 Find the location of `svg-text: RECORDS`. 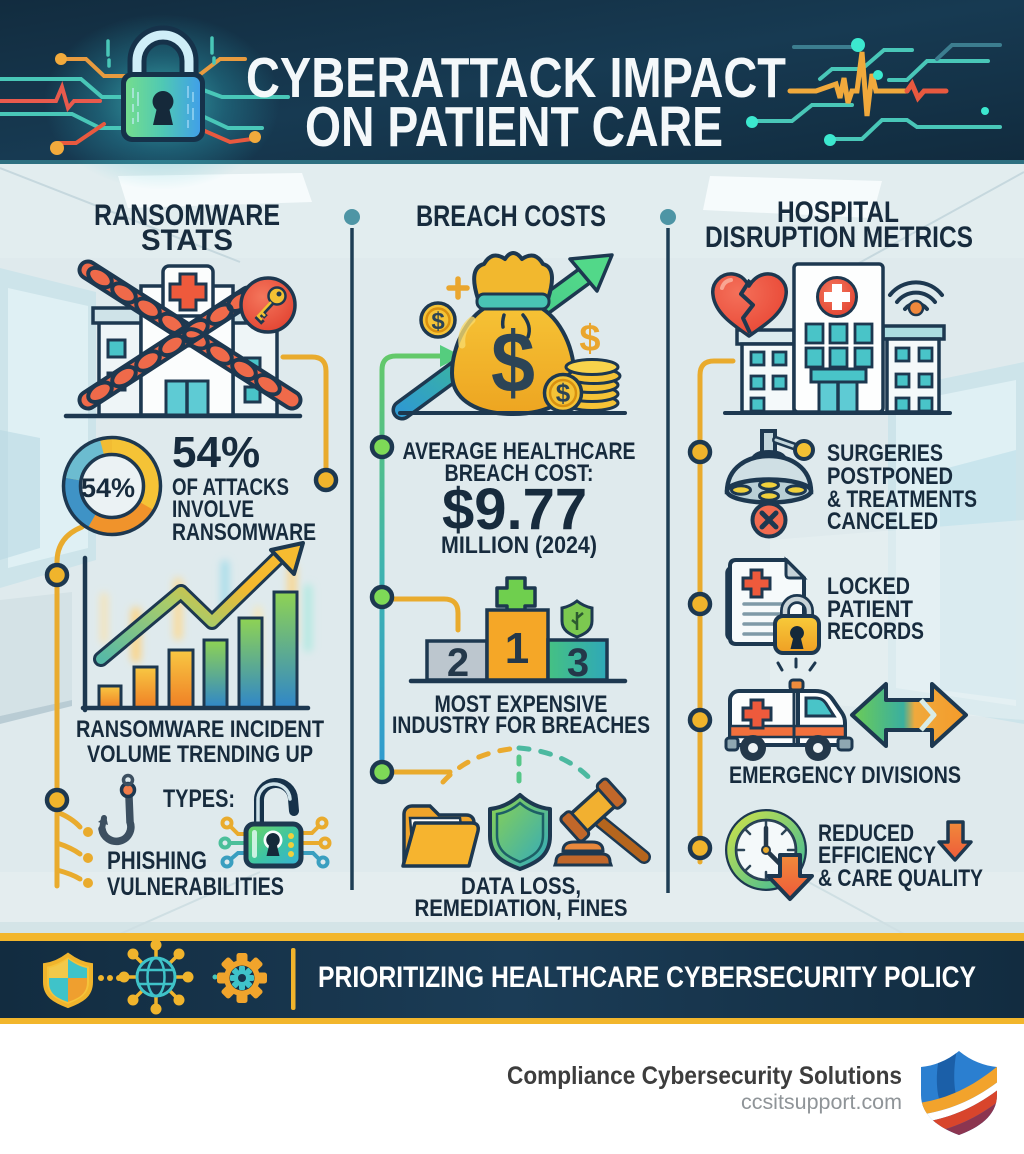

svg-text: RECORDS is located at coordinates (875, 631).